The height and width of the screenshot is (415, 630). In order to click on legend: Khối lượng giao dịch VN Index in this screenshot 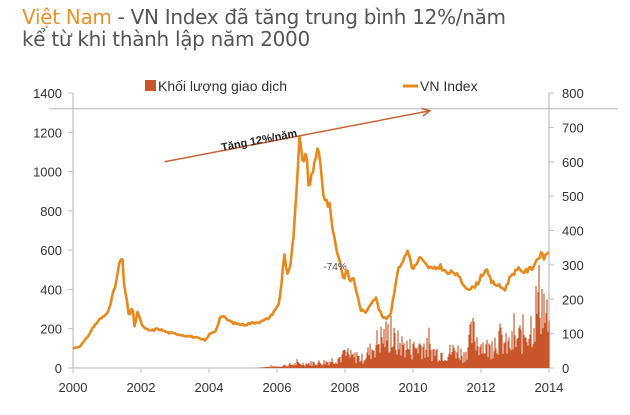, I will do `click(311, 86)`.